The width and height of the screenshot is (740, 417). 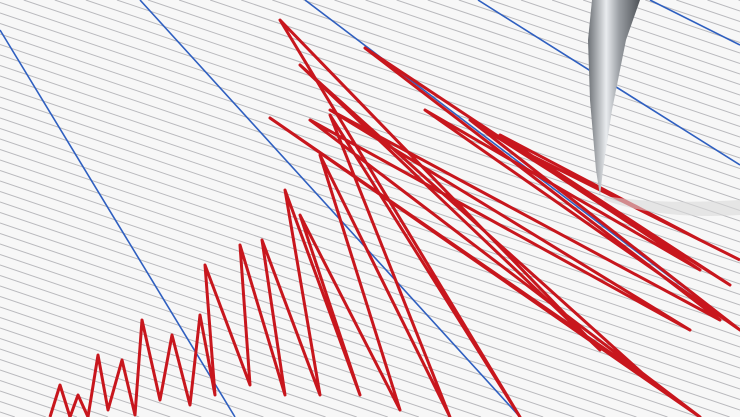 What do you see at coordinates (694, 23) in the screenshot?
I see `major-line` at bounding box center [694, 23].